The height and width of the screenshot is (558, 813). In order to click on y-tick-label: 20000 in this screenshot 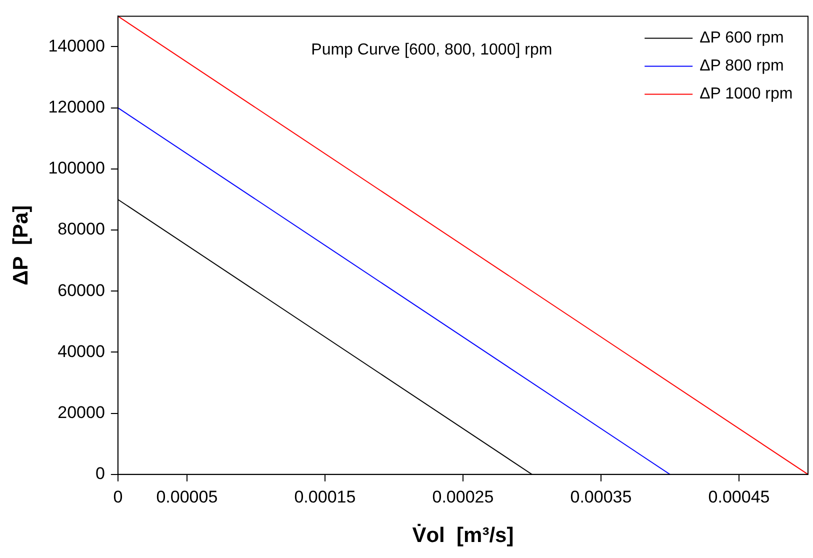, I will do `click(81, 412)`.